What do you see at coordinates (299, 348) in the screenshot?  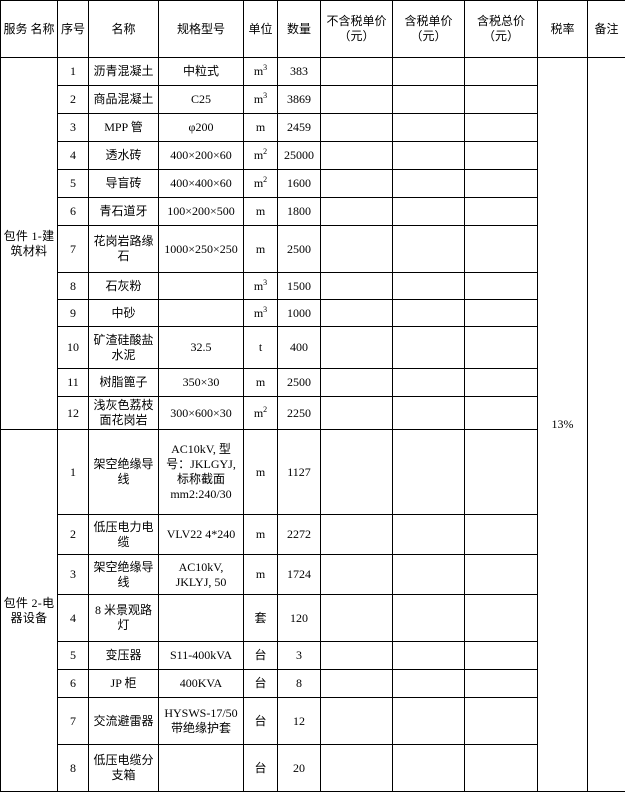 I see `row-quantity: 400` at bounding box center [299, 348].